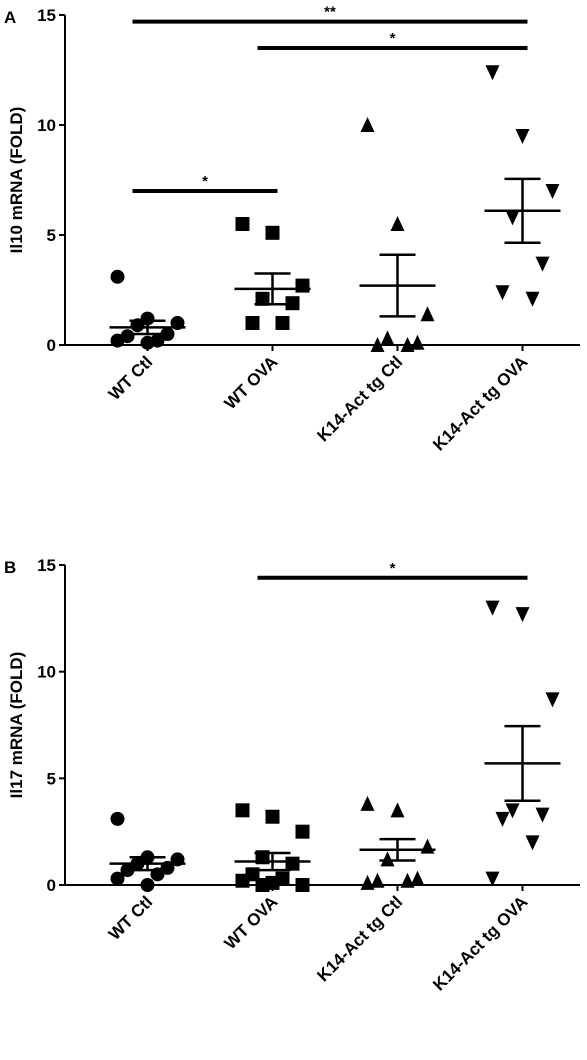  What do you see at coordinates (16, 180) in the screenshot?
I see `y-axis-label: Il10 mRNA (FOLD)` at bounding box center [16, 180].